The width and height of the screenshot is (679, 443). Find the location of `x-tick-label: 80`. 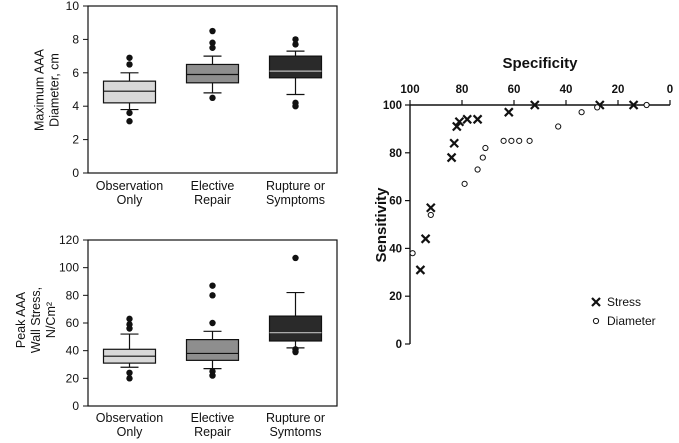

x-tick-label: 80 is located at coordinates (462, 90).